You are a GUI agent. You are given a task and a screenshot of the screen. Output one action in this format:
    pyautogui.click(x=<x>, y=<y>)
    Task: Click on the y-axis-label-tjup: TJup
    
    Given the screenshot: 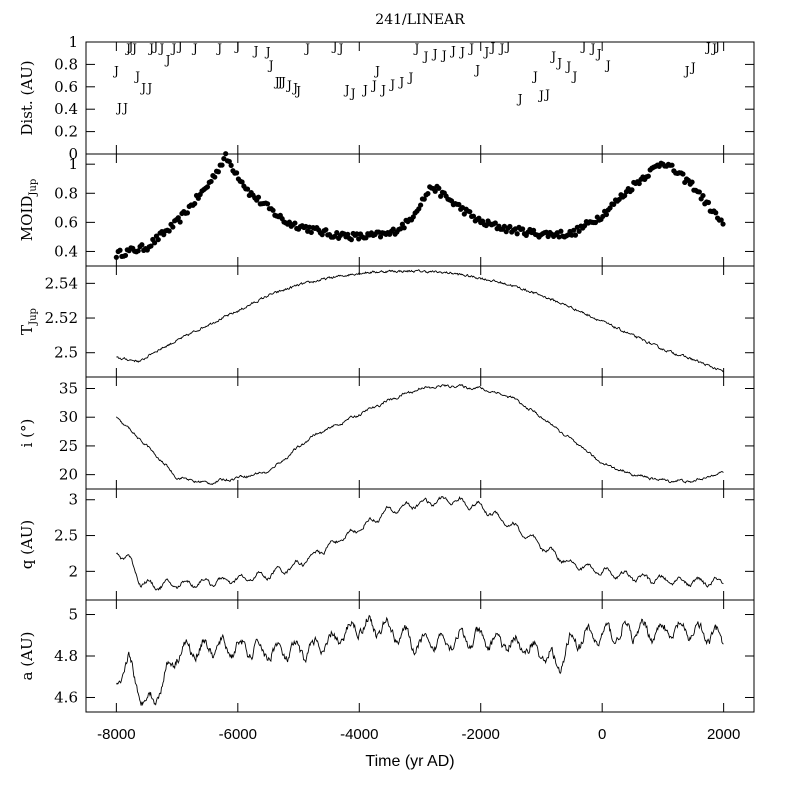 What is the action you would take?
    pyautogui.click(x=28, y=321)
    